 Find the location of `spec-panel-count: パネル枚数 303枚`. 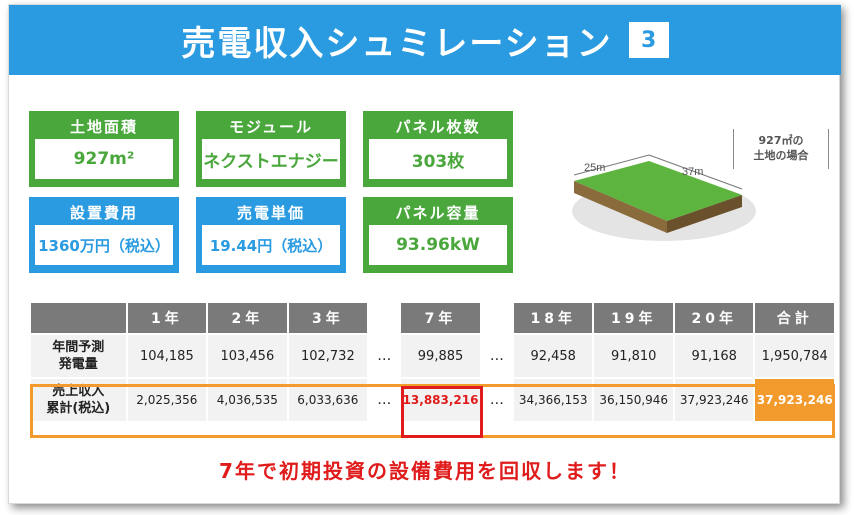

spec-panel-count: パネル枚数 303枚 is located at coordinates (438, 149).